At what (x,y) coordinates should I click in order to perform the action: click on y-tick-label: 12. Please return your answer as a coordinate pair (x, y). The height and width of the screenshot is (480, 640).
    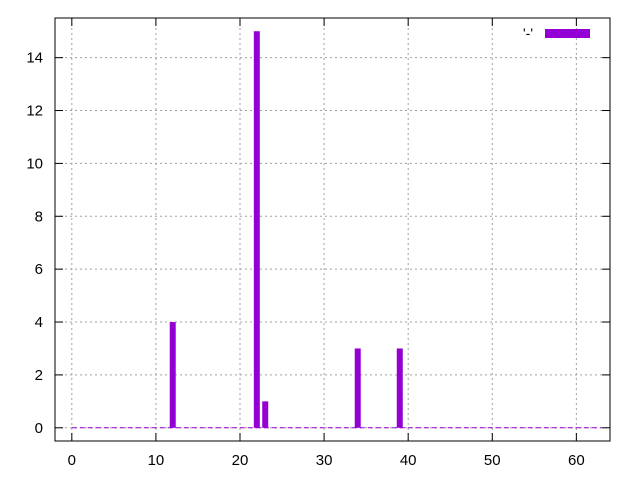
    Looking at the image, I should click on (34, 111).